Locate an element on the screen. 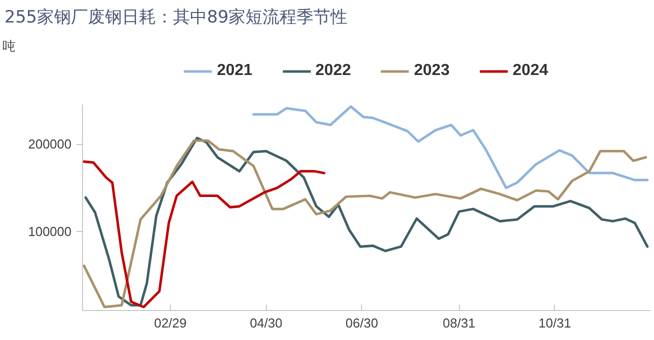 Image resolution: width=654 pixels, height=340 pixels. x-tick-label: 04/30 is located at coordinates (266, 323).